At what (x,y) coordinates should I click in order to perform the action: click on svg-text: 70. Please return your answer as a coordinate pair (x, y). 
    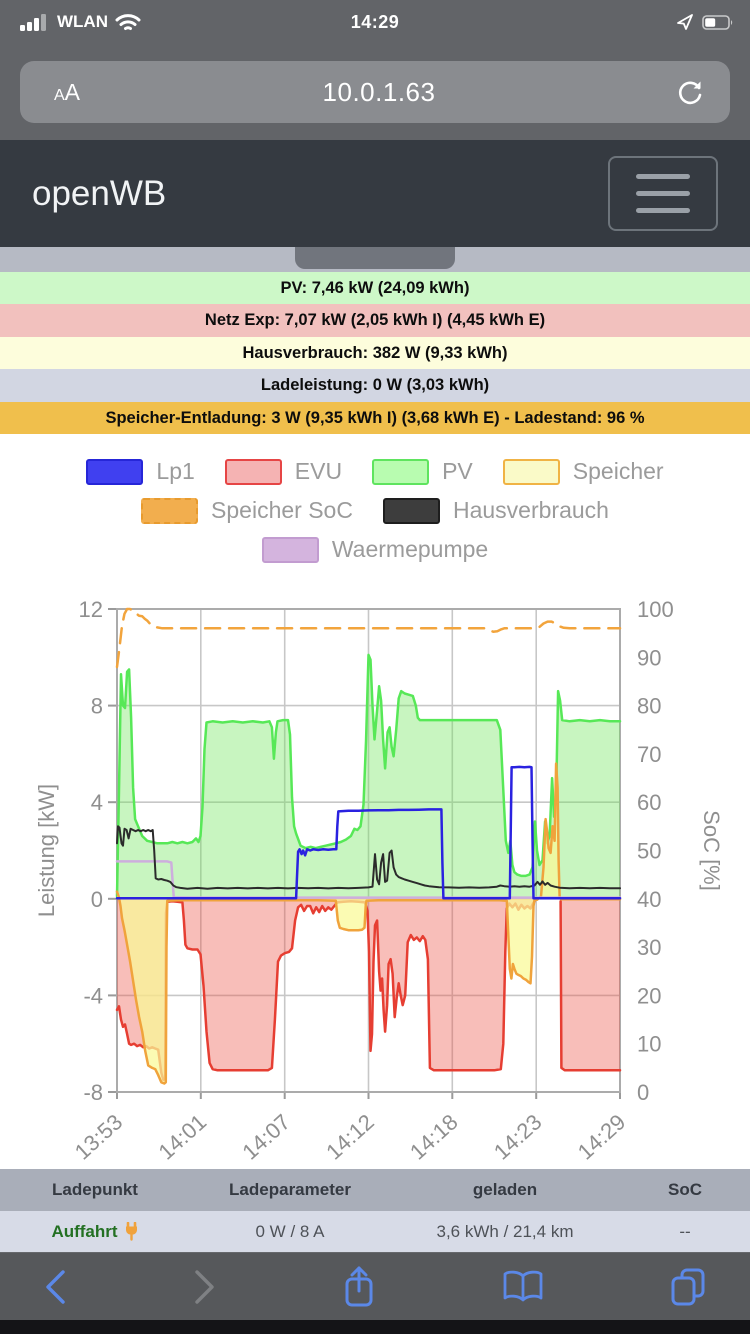
    Looking at the image, I should click on (649, 754).